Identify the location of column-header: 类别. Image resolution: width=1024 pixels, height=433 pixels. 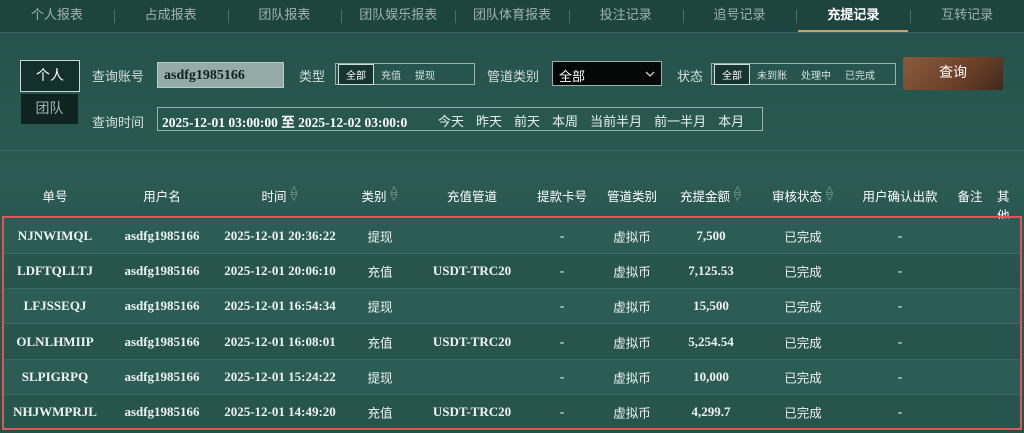
(374, 196).